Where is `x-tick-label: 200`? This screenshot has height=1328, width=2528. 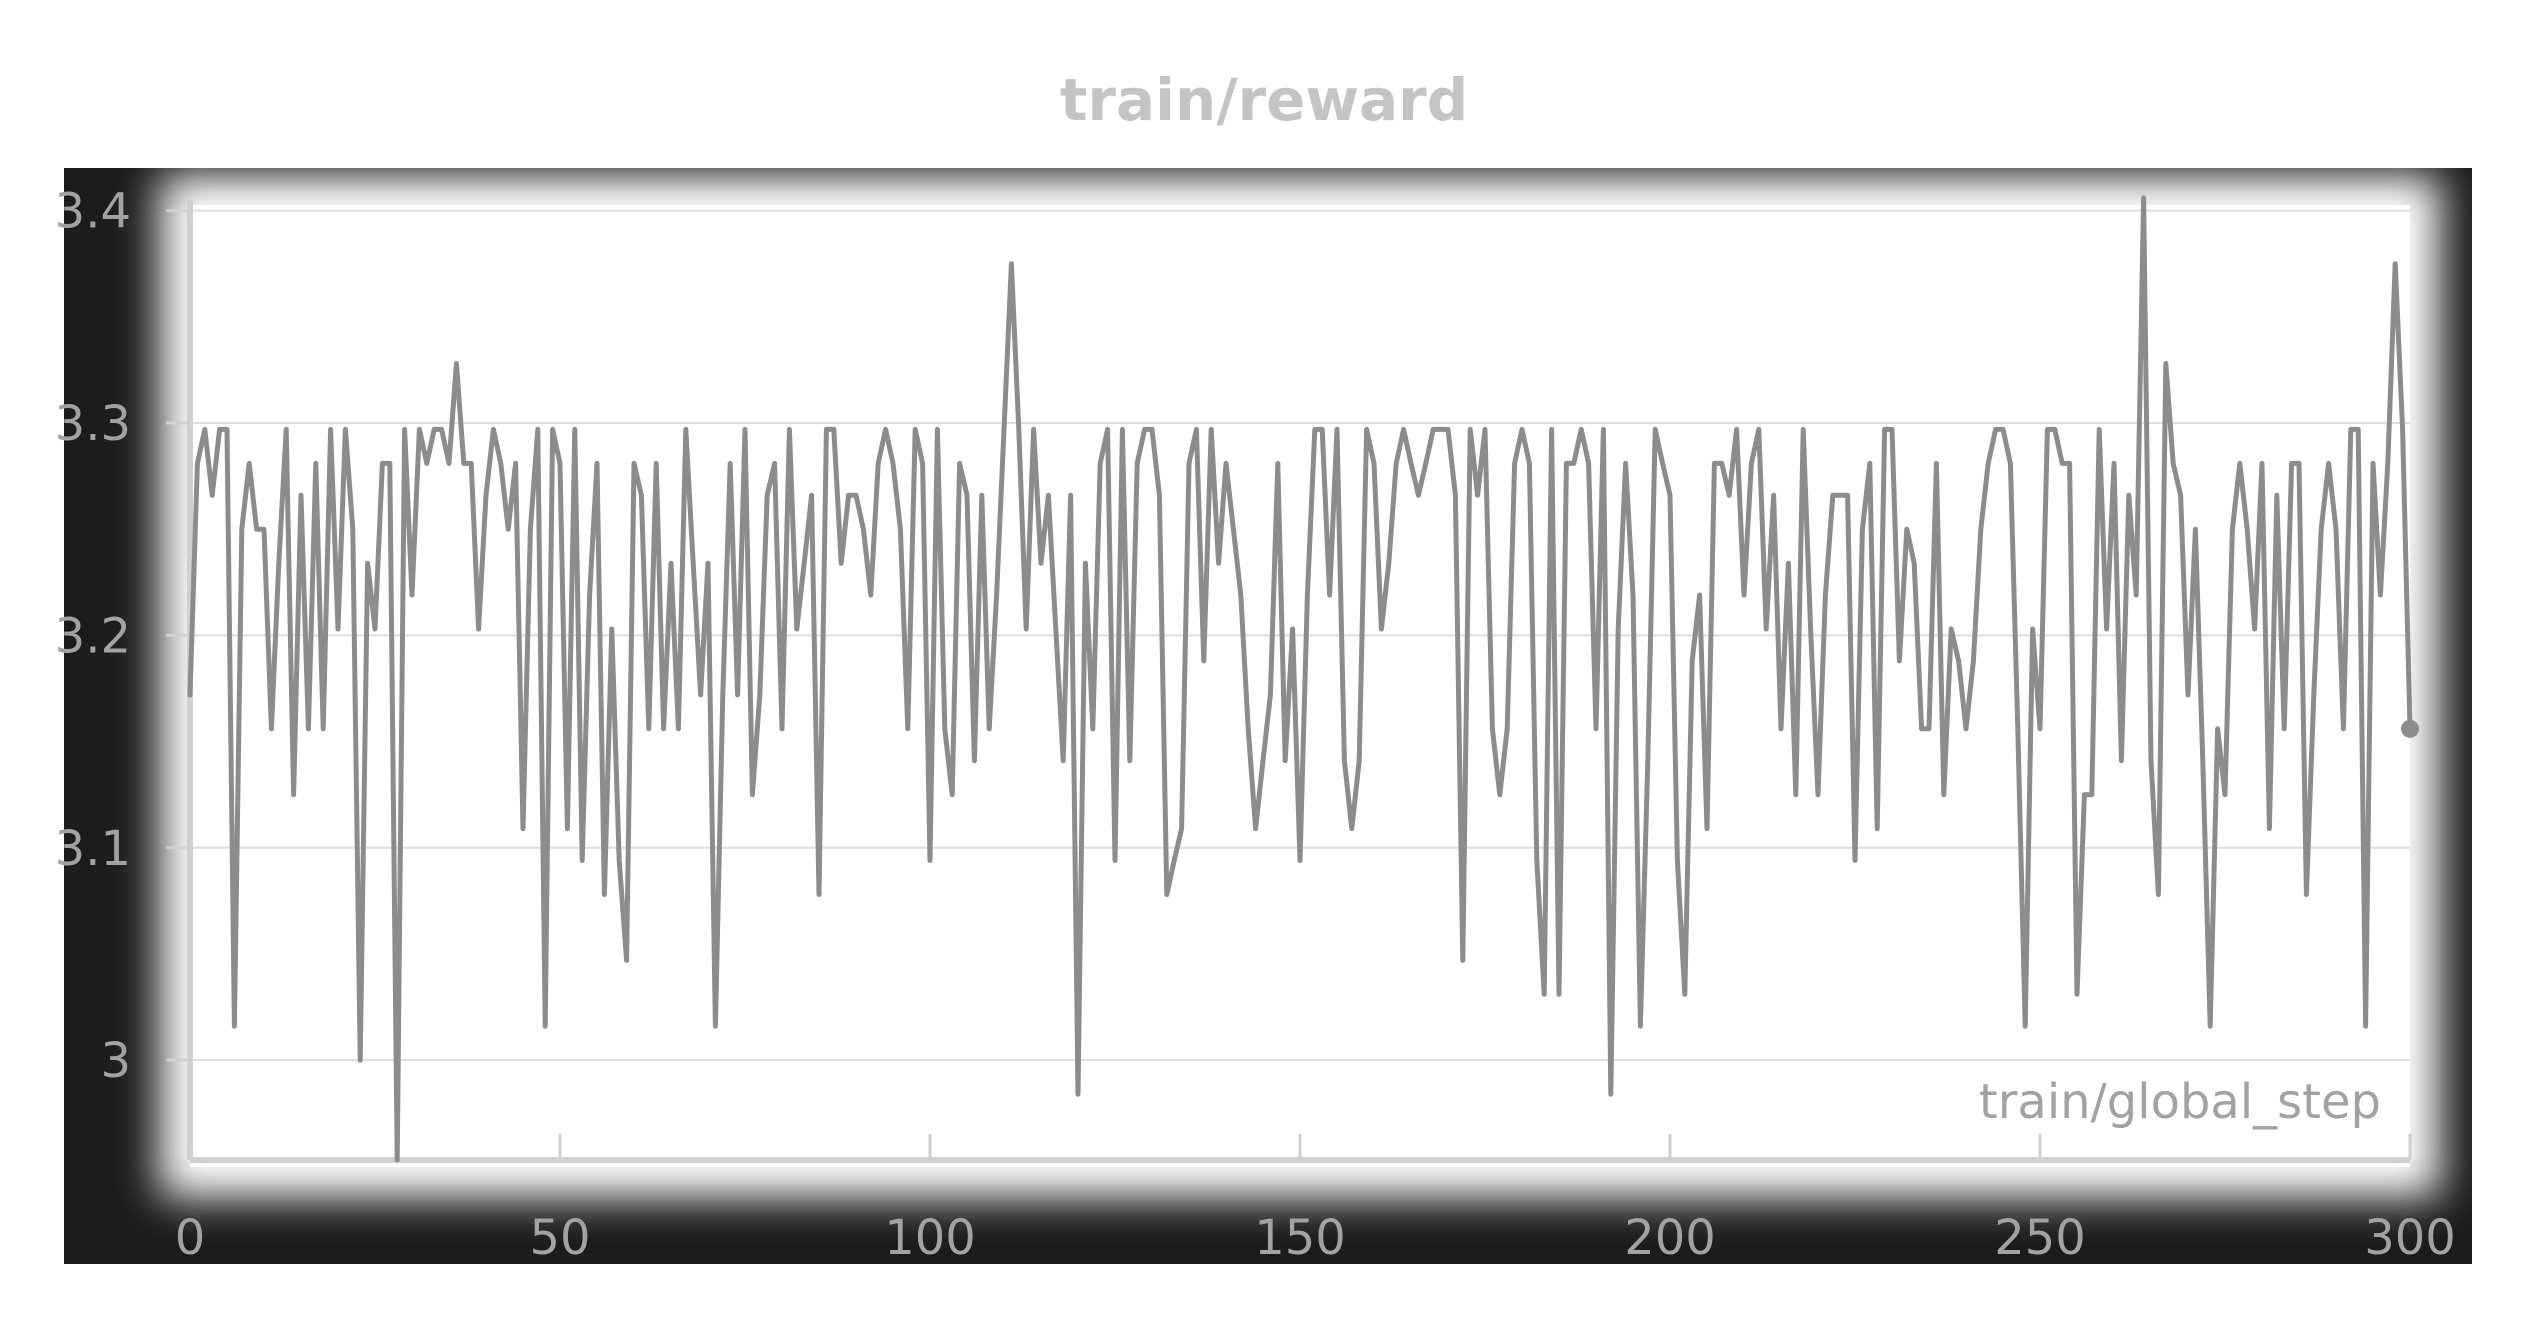
x-tick-label: 200 is located at coordinates (1670, 1238).